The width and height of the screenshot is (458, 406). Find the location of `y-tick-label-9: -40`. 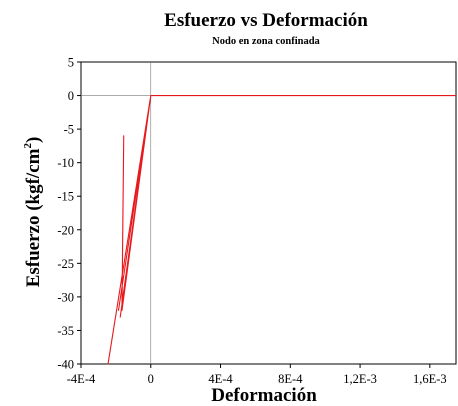

y-tick-label-9: -40 is located at coordinates (65, 365).